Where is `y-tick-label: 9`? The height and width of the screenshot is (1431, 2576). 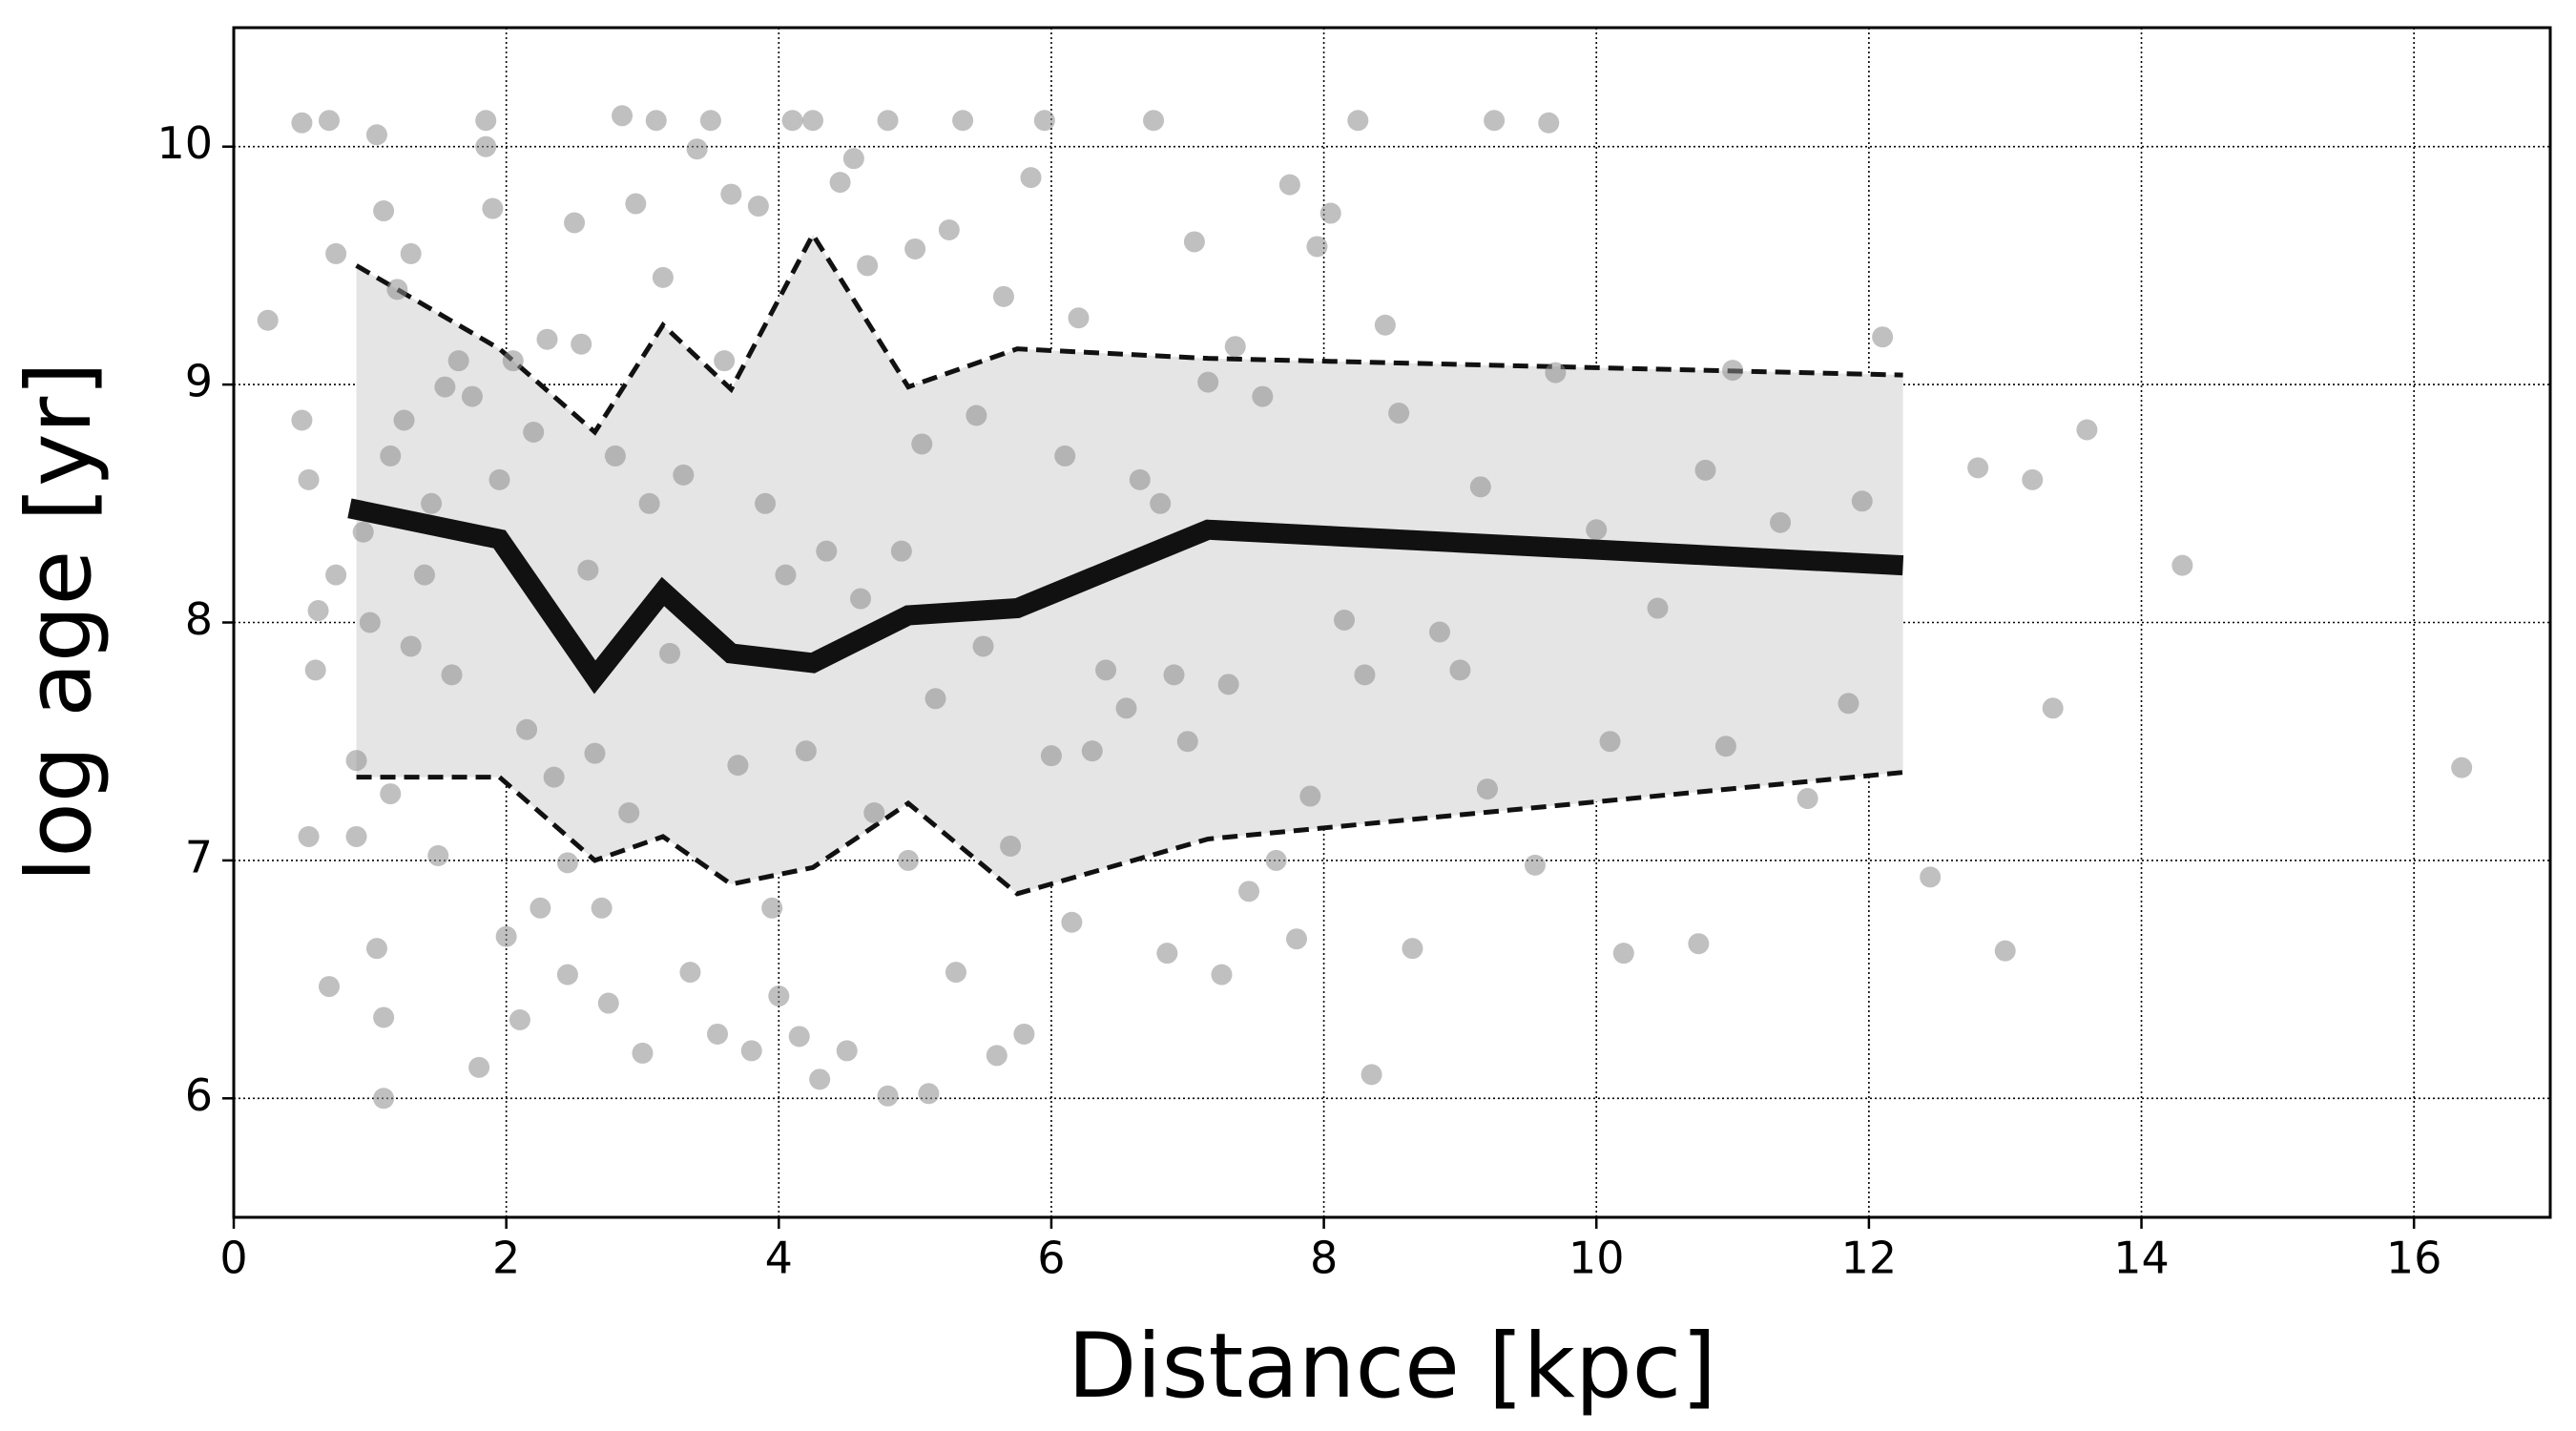 y-tick-label: 9 is located at coordinates (199, 381).